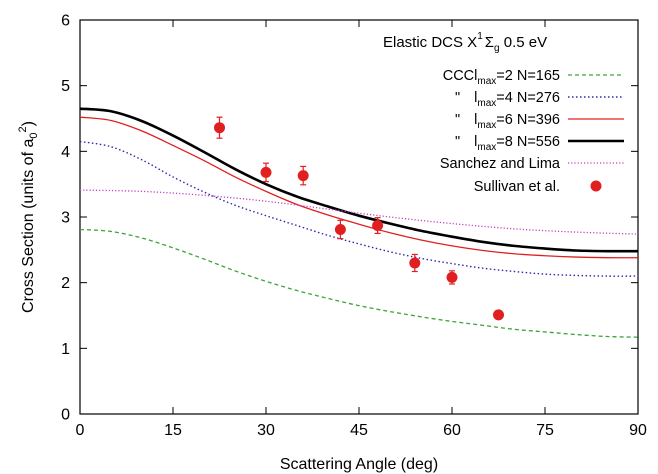 Image resolution: width=658 pixels, height=474 pixels. Describe the element at coordinates (501, 77) in the screenshot. I see `legend-label-0: CCClmax=2 N=165` at that location.